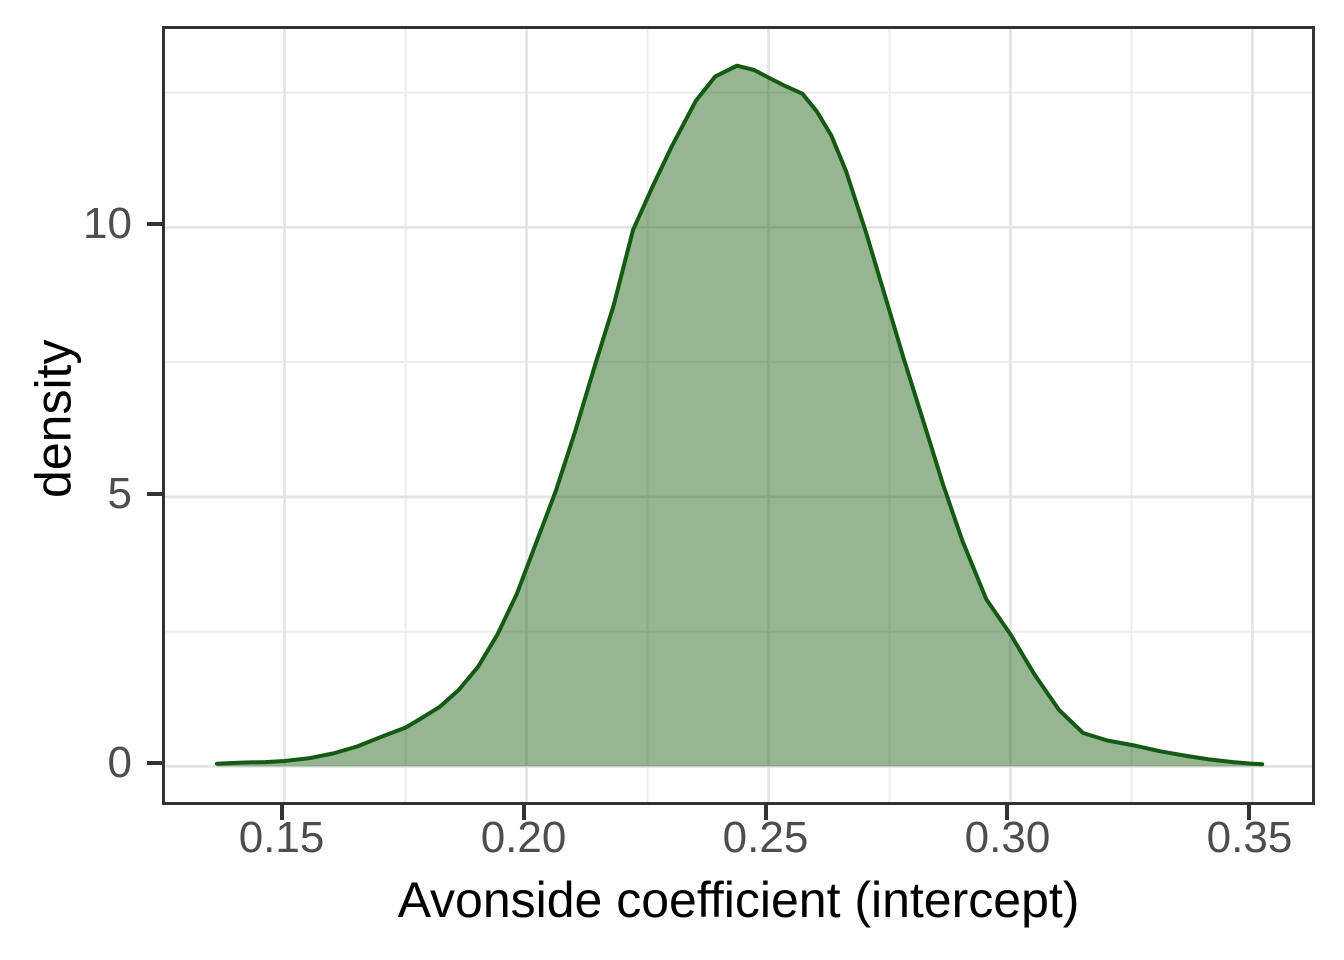 The width and height of the screenshot is (1344, 960). I want to click on y-axis-title: density, so click(53, 418).